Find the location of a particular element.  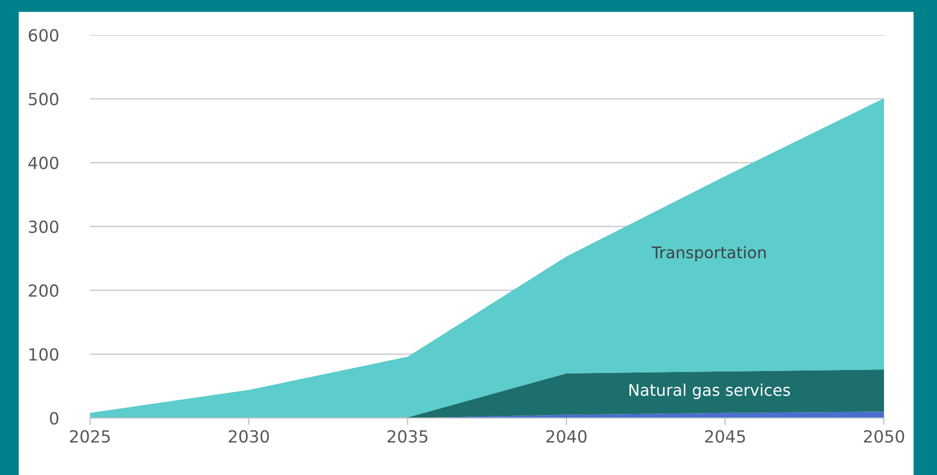

x-tick-label: 2050 is located at coordinates (884, 436).